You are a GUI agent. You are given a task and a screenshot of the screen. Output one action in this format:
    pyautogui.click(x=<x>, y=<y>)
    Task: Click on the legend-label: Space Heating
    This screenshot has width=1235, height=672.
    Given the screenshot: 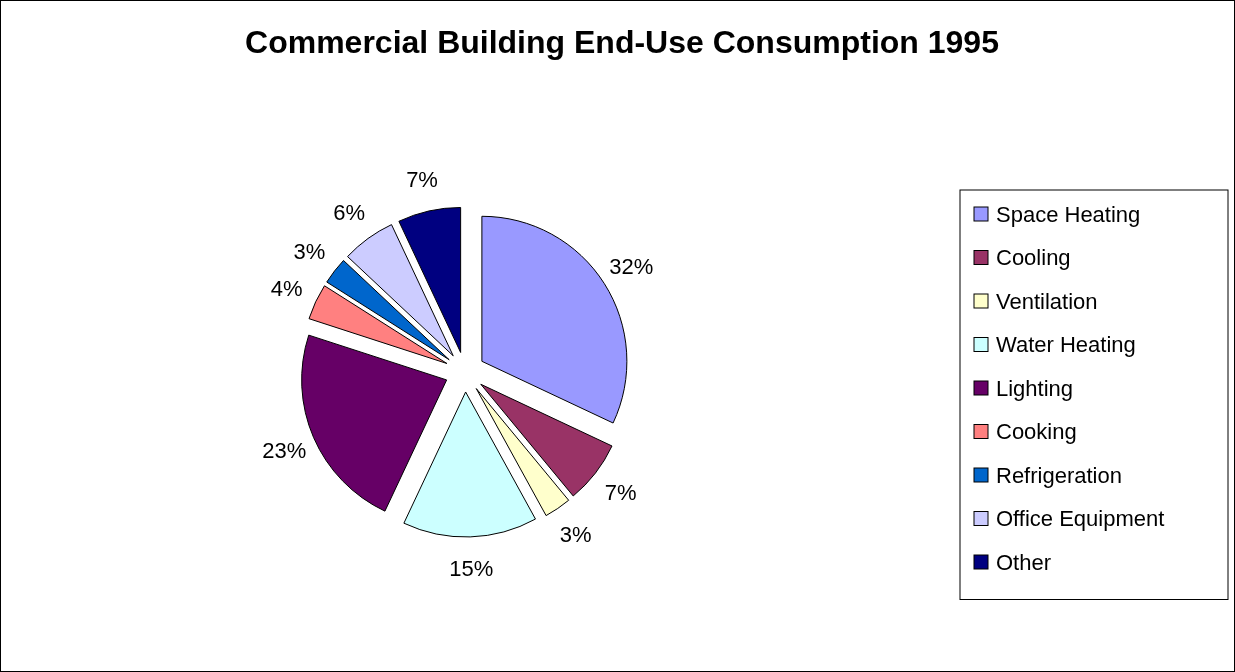 What is the action you would take?
    pyautogui.click(x=1068, y=214)
    